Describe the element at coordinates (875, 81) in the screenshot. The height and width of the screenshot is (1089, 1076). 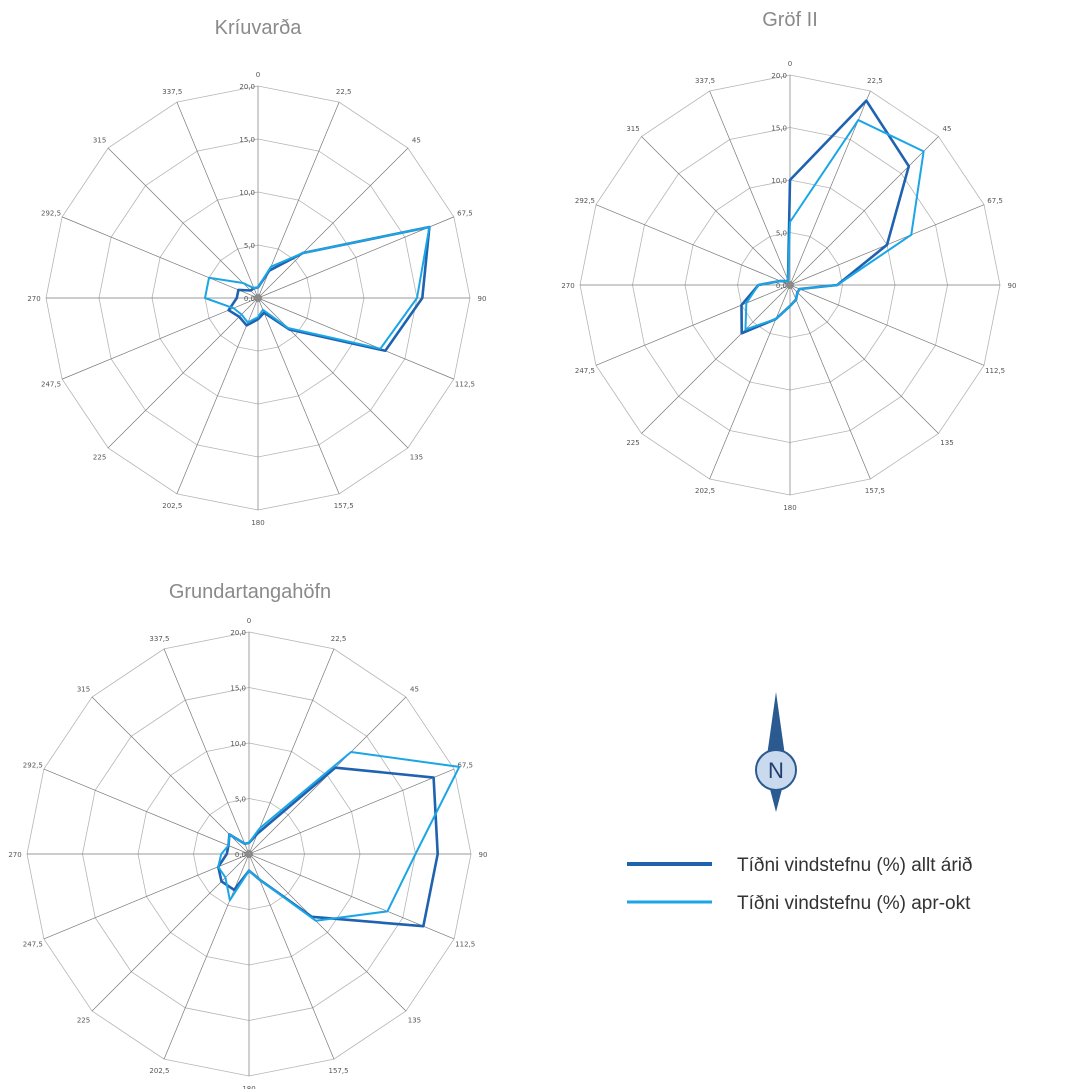
I see `angle-label: 22,5` at that location.